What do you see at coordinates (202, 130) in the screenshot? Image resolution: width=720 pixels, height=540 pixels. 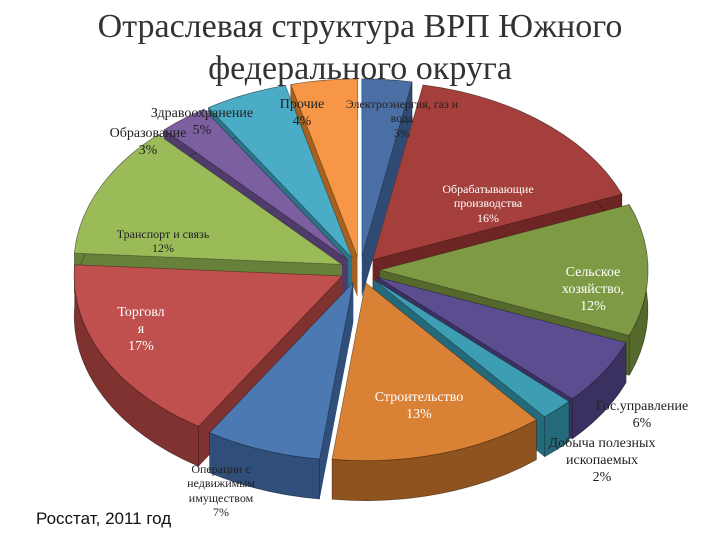 I see `label-health-value: 5%` at bounding box center [202, 130].